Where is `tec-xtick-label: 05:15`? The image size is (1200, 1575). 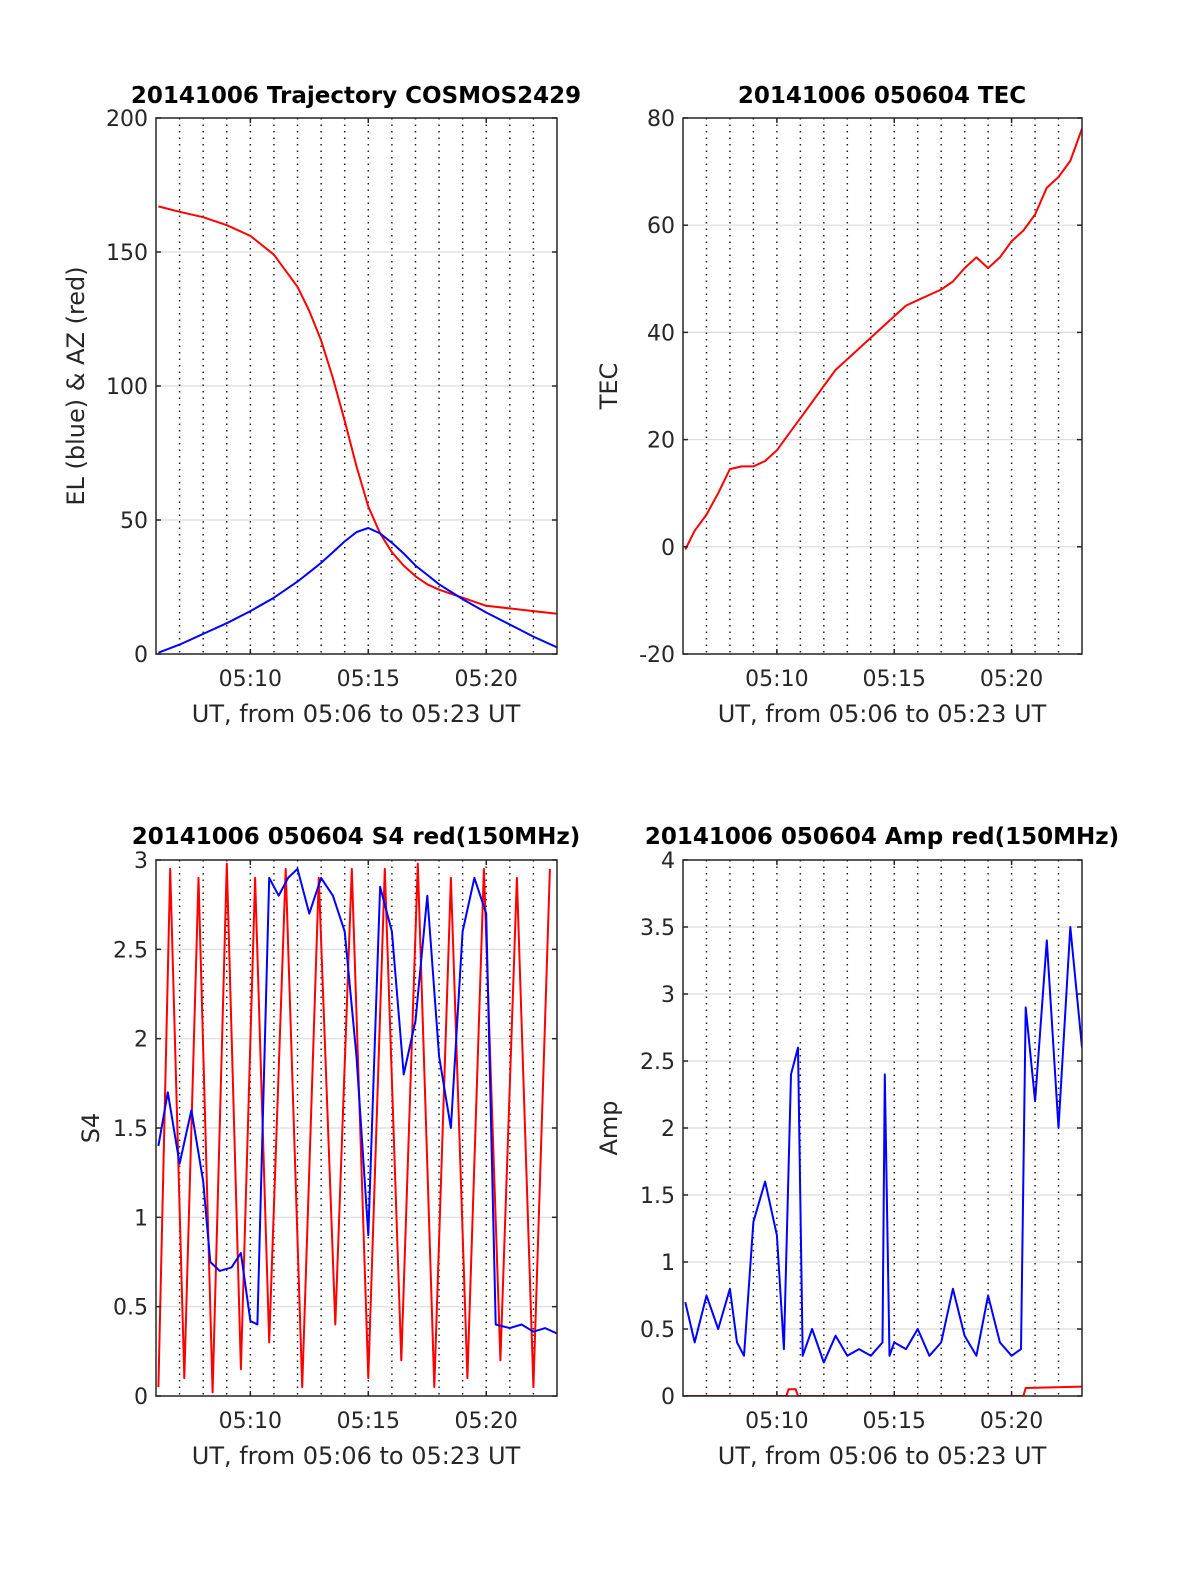
tec-xtick-label: 05:15 is located at coordinates (894, 679).